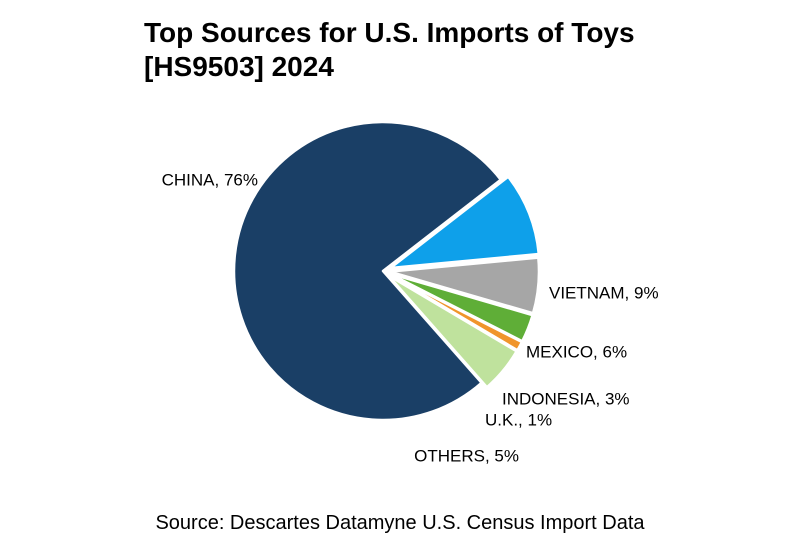 Image resolution: width=800 pixels, height=547 pixels. What do you see at coordinates (576, 351) in the screenshot?
I see `slice-label-mexico: MEXICO, 6%` at bounding box center [576, 351].